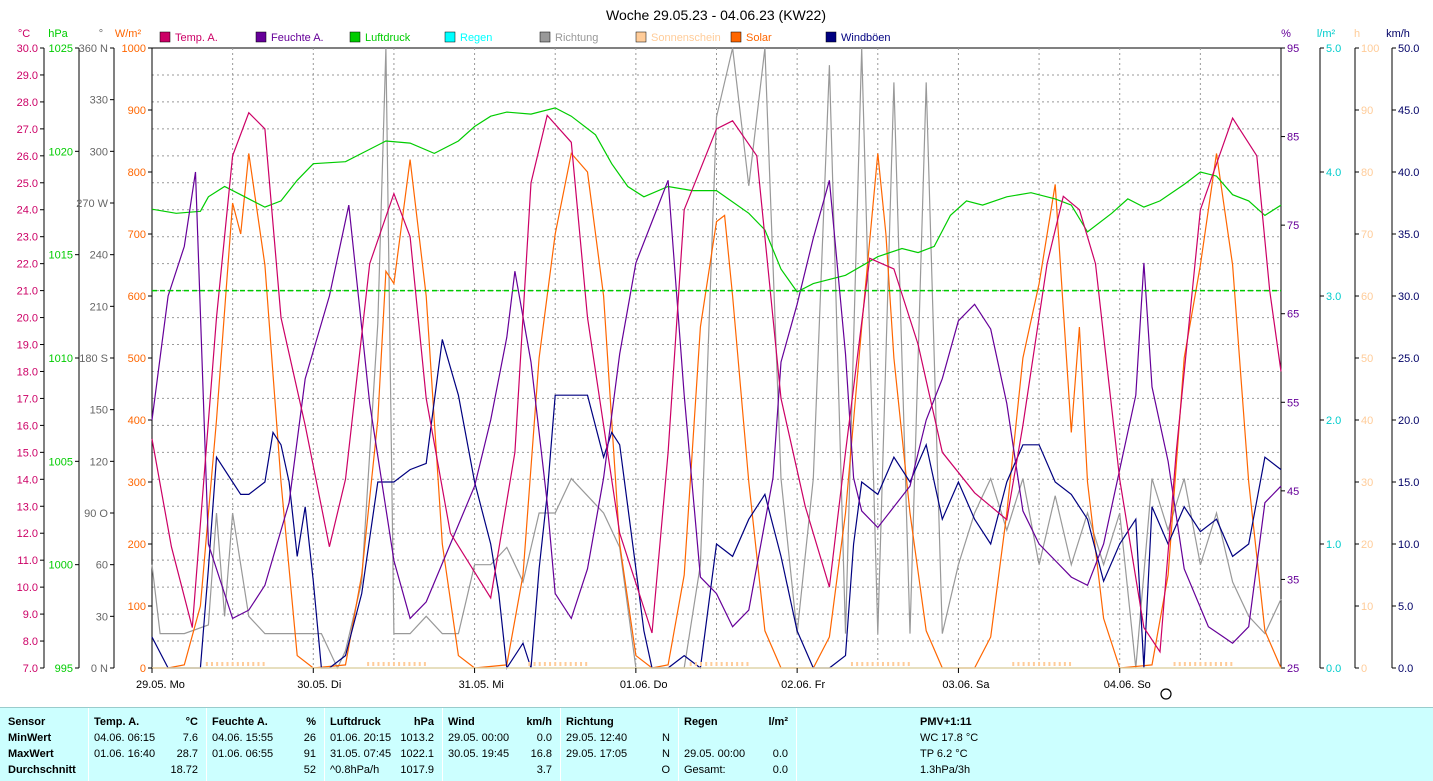  I want to click on axis-tick-label-wind: 25.0, so click(1408, 359).